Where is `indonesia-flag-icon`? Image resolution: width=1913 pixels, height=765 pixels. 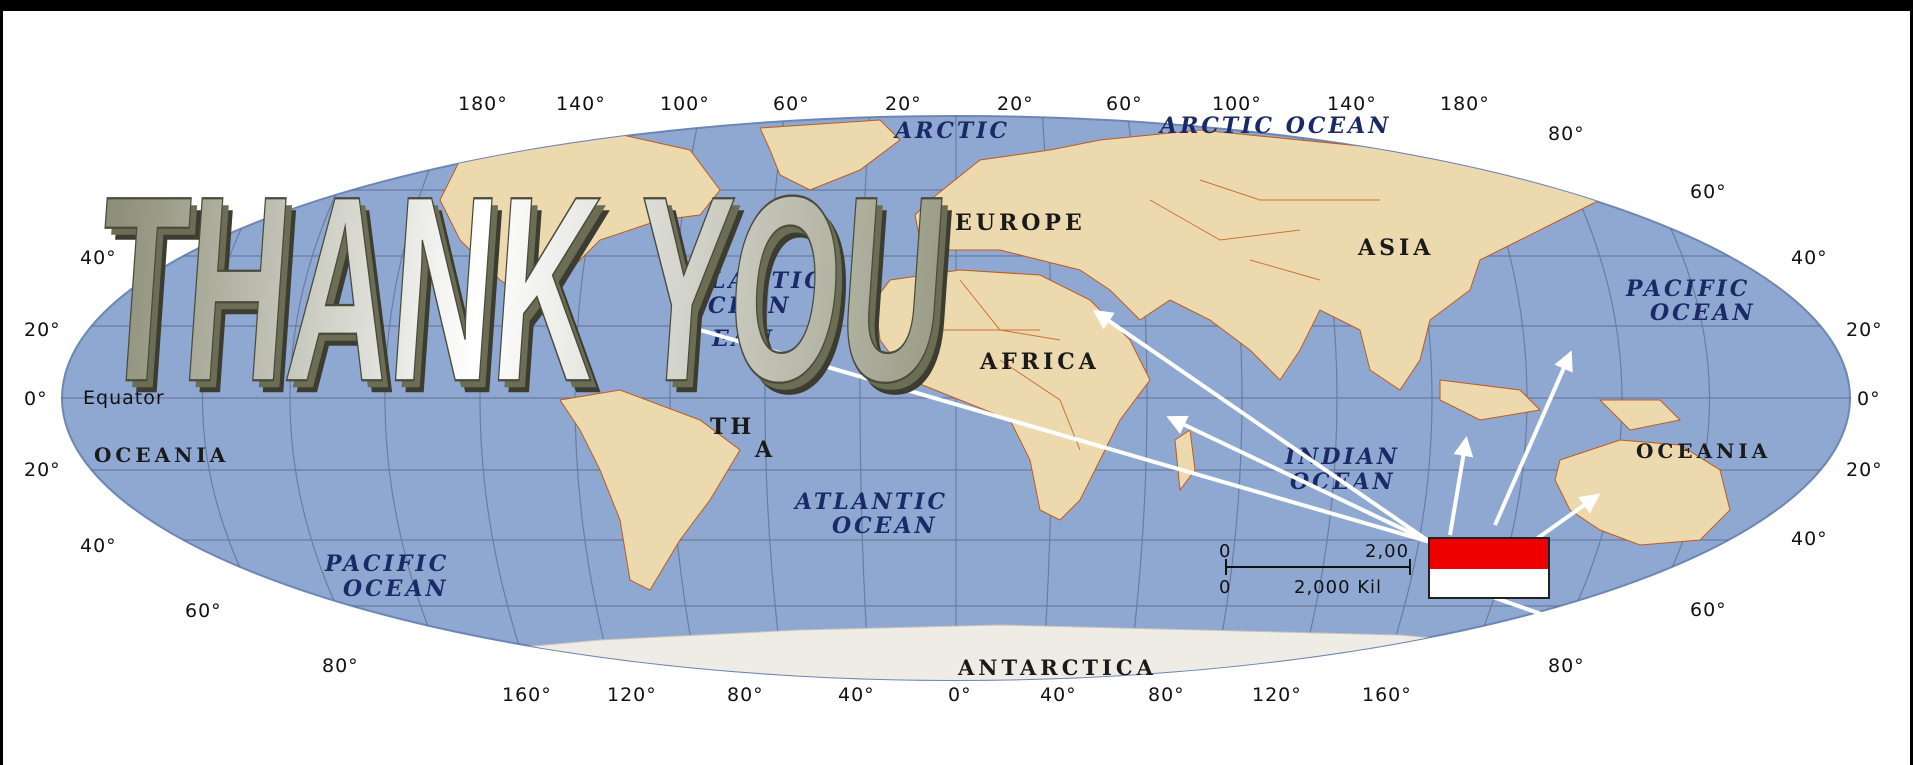
indonesia-flag-icon is located at coordinates (1489, 568).